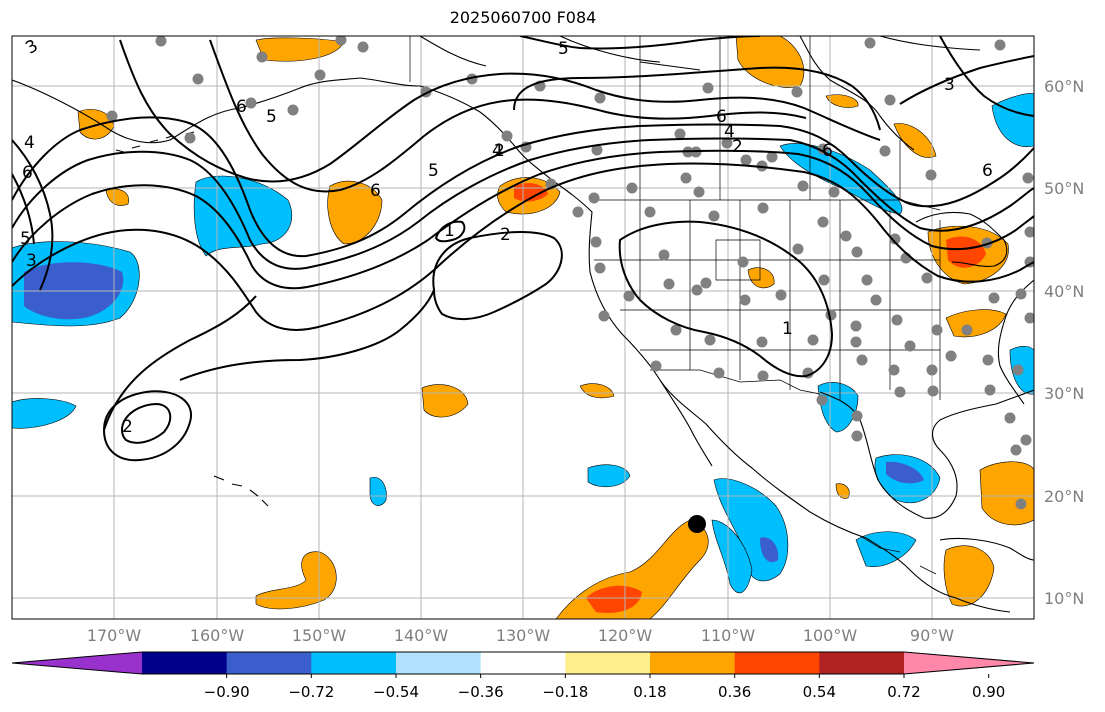 The height and width of the screenshot is (712, 1105). I want to click on lon-label: 170°W, so click(114, 635).